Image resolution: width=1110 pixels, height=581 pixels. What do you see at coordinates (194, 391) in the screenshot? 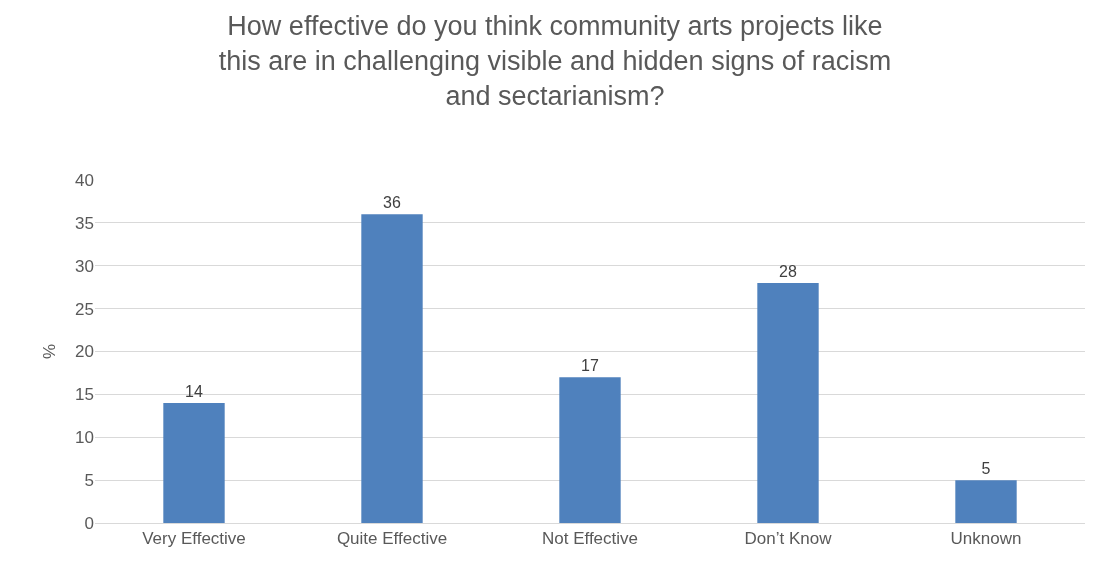
I see `data-label: 14` at bounding box center [194, 391].